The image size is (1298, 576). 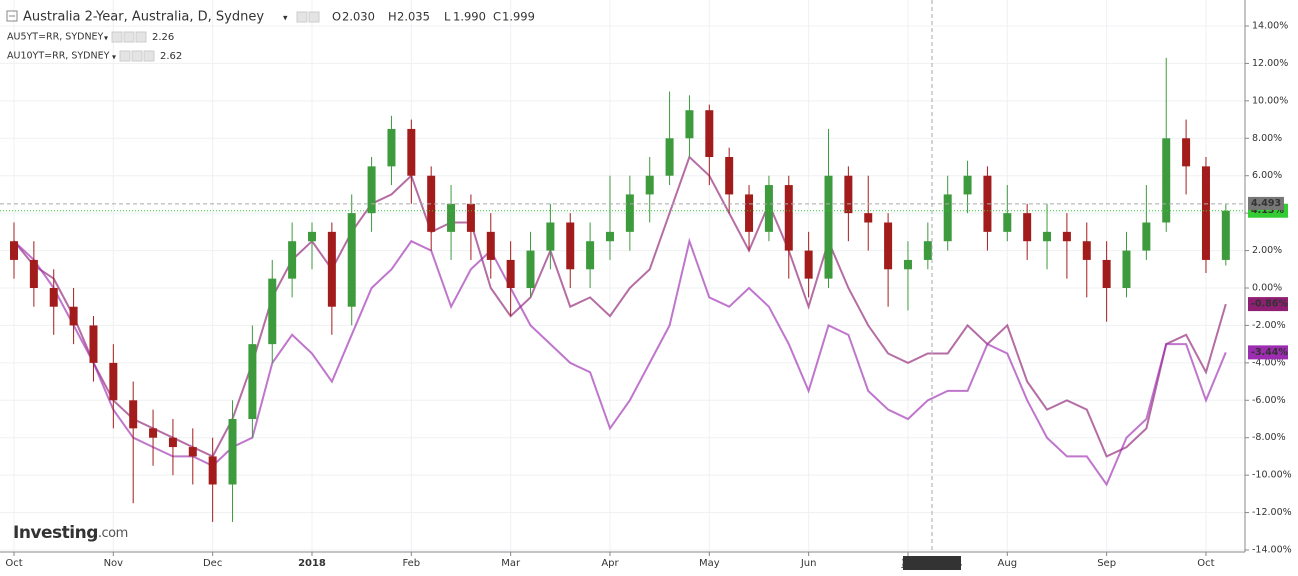 What do you see at coordinates (143, 17) in the screenshot?
I see `legend-title: Australia 2-Year, Australia, D, Sydney` at bounding box center [143, 17].